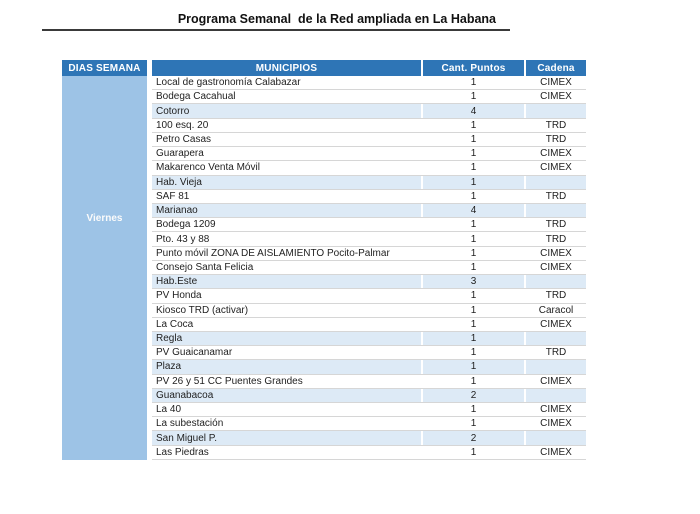  What do you see at coordinates (369, 83) in the screenshot?
I see `table-row: Local de gastronomía Calabazar 1 CIMEX` at bounding box center [369, 83].